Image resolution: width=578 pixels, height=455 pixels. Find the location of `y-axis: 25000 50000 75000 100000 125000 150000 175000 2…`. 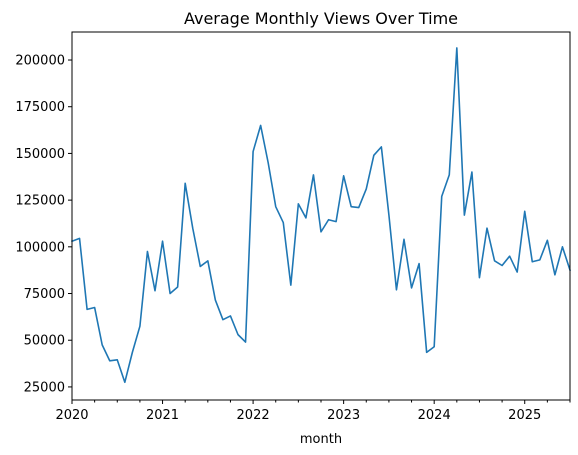

y-axis: 25000 50000 75000 100000 125000 150000 175000 2… is located at coordinates (43, 224).